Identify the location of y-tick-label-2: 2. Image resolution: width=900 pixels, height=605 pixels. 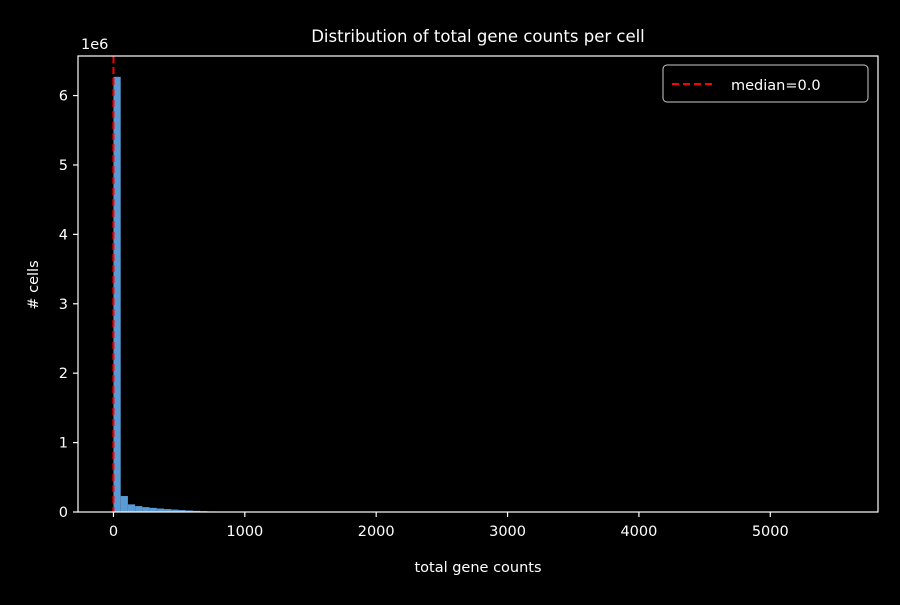
(63, 374).